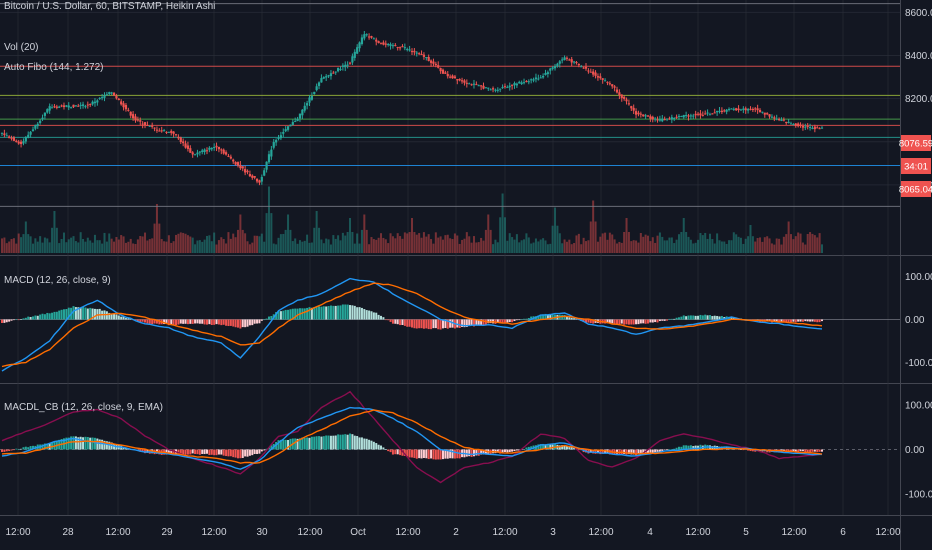 This screenshot has height=550, width=932. I want to click on price-axis-tick-label: 8400.00, so click(918, 56).